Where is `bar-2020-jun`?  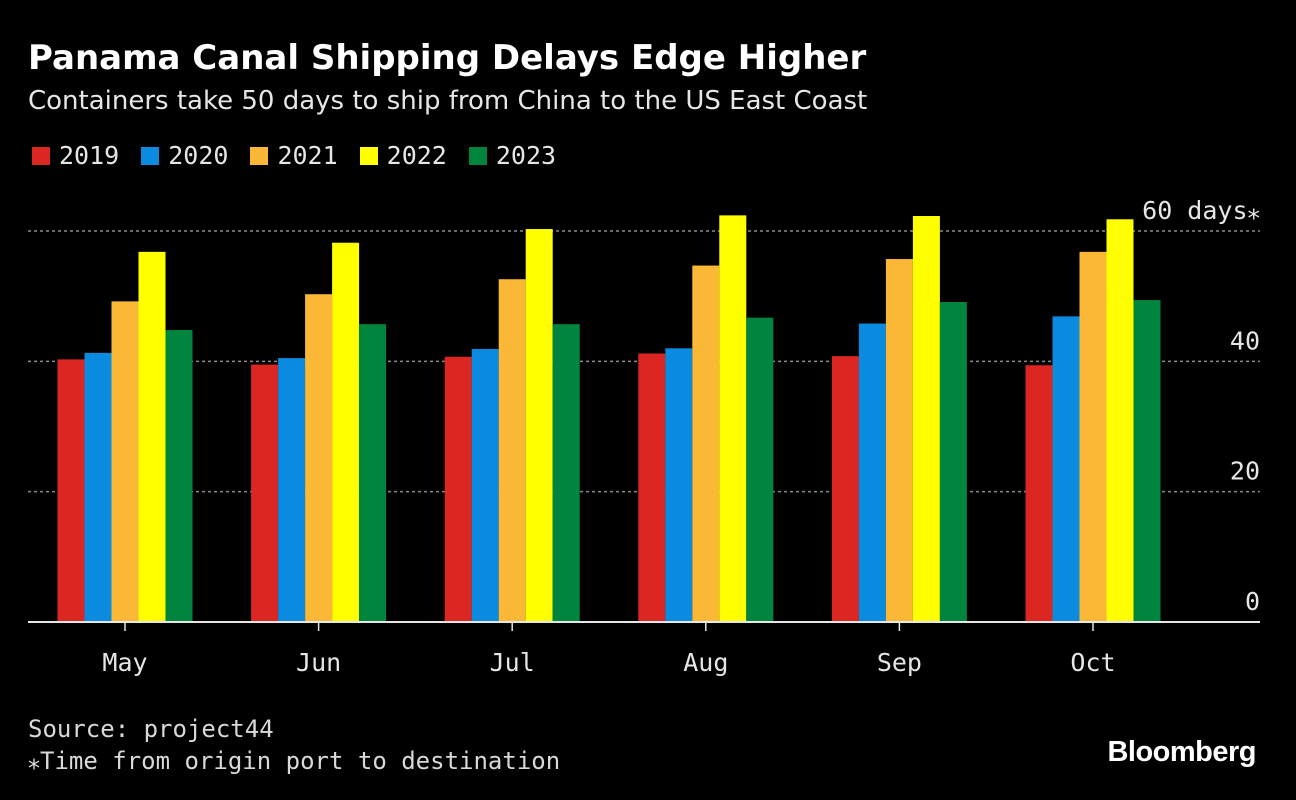
bar-2020-jun is located at coordinates (292, 490).